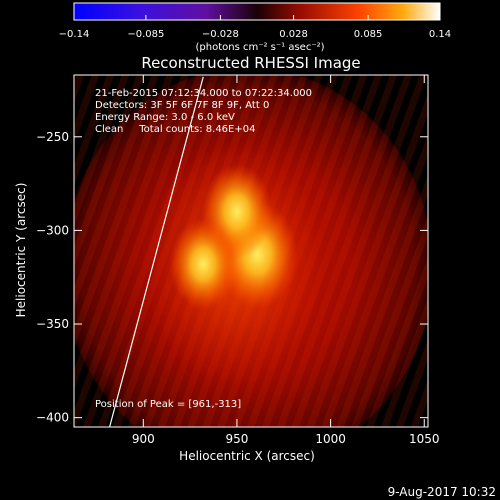 The height and width of the screenshot is (500, 500). What do you see at coordinates (203, 264) in the screenshot?
I see `source-blob` at bounding box center [203, 264].